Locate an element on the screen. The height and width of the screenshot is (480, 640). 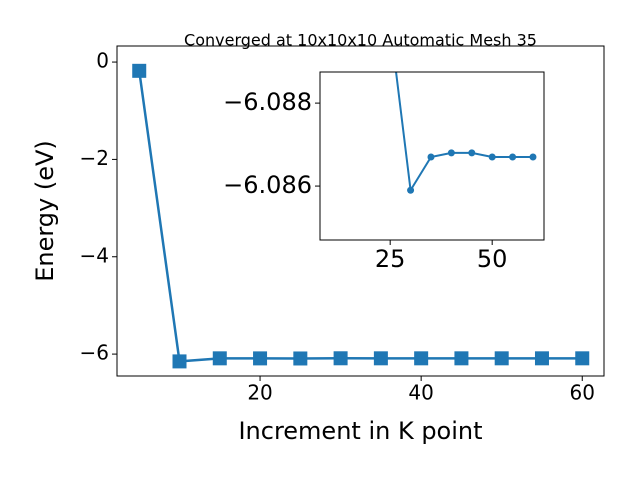
x-tick-label: 60 is located at coordinates (582, 393).